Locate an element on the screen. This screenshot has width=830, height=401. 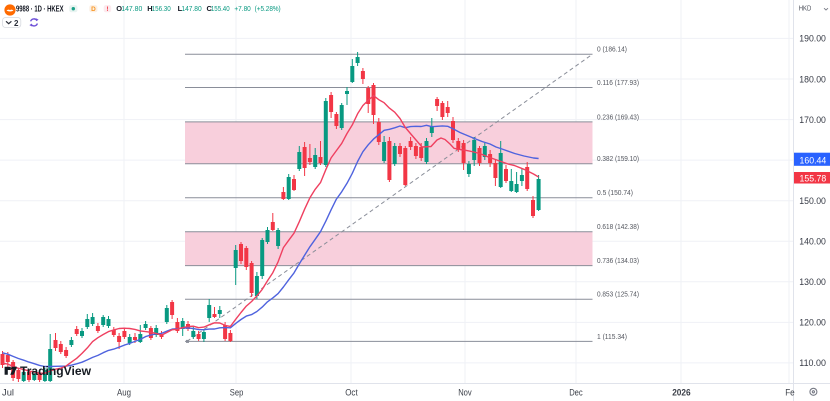
svg-text: 120.00 is located at coordinates (812, 323).